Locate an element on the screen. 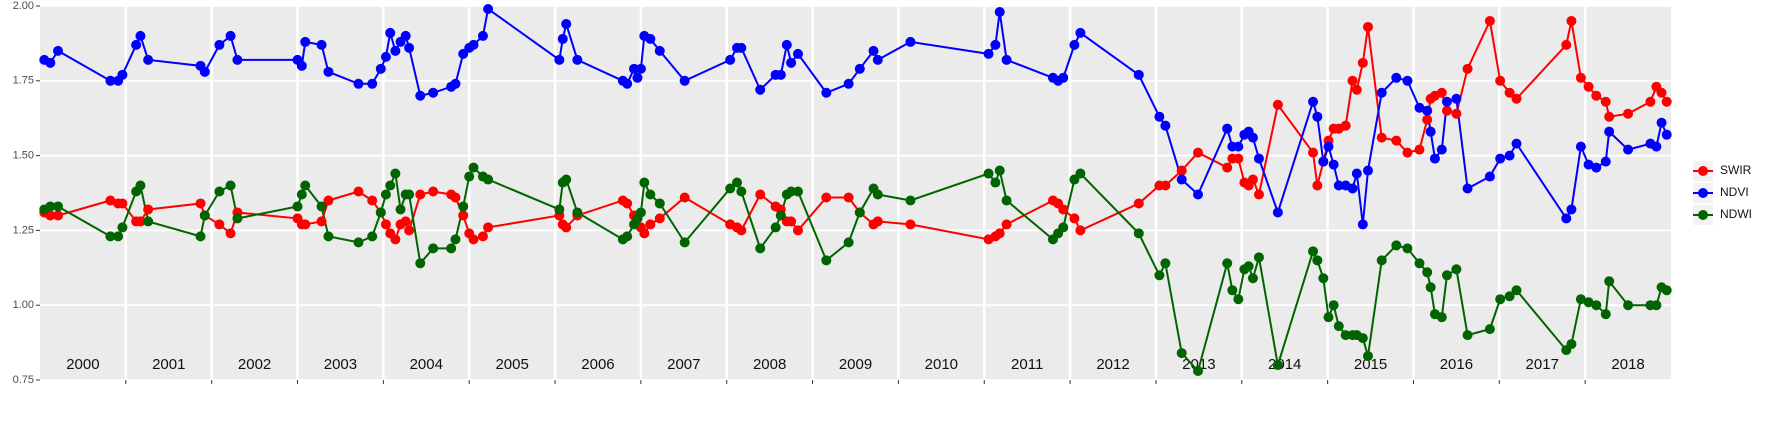 This screenshot has width=1773, height=442. y-tick-label: 2.00 is located at coordinates (23, 6).